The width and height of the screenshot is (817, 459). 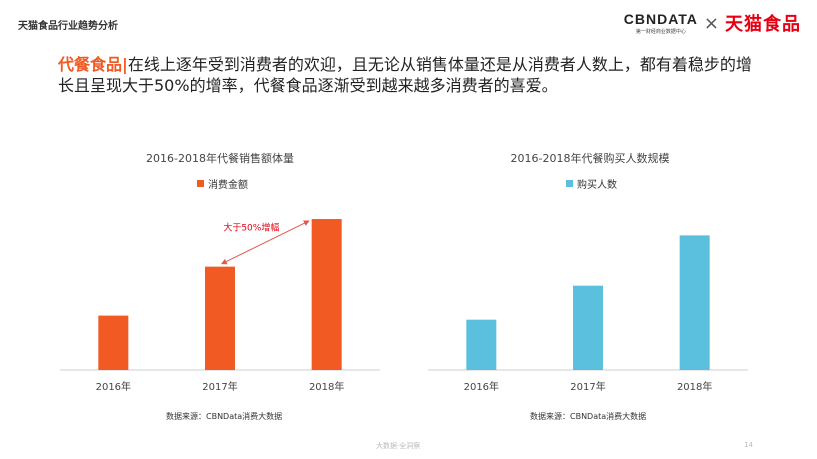 I want to click on annotation-label: 大于50%增幅, so click(x=251, y=227).